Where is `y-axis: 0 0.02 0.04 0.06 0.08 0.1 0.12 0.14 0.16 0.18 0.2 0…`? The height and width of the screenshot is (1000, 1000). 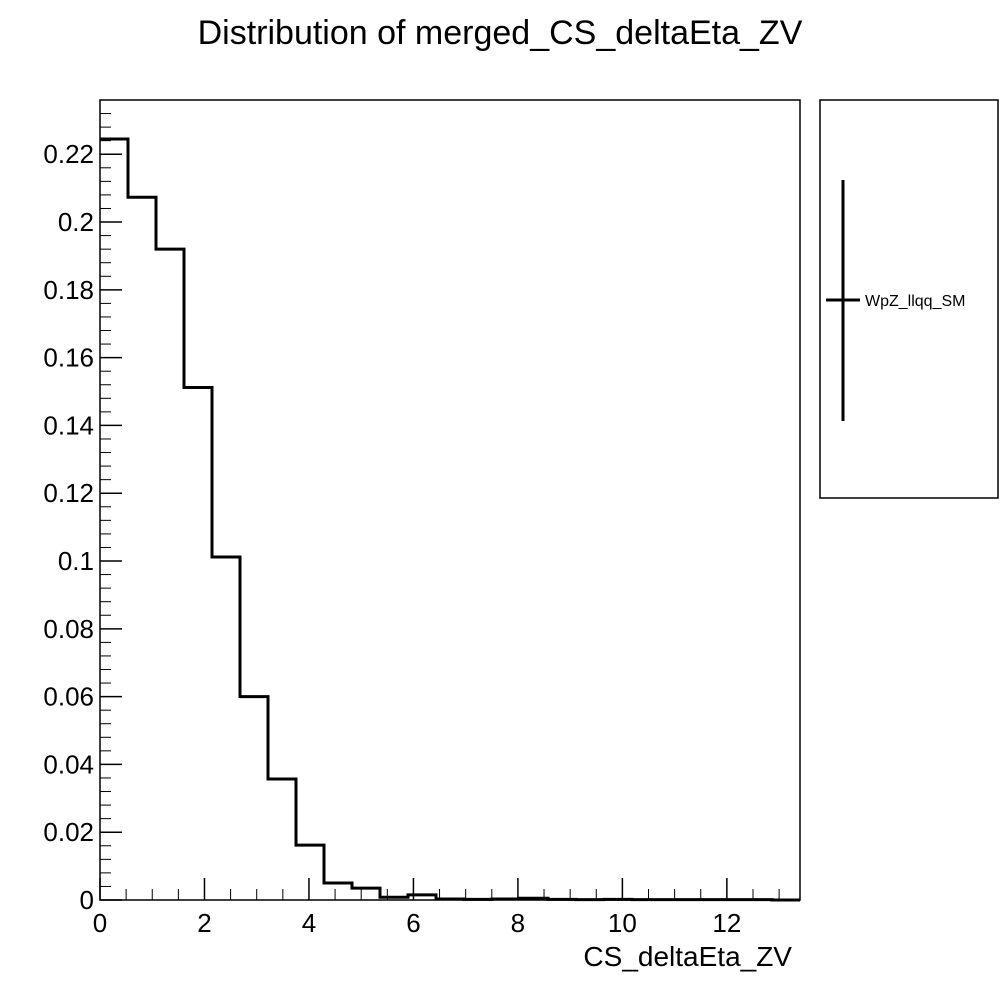 y-axis: 0 0.02 0.04 0.06 0.08 0.1 0.12 0.14 0.16 0.18 0.2 0… is located at coordinates (82, 507).